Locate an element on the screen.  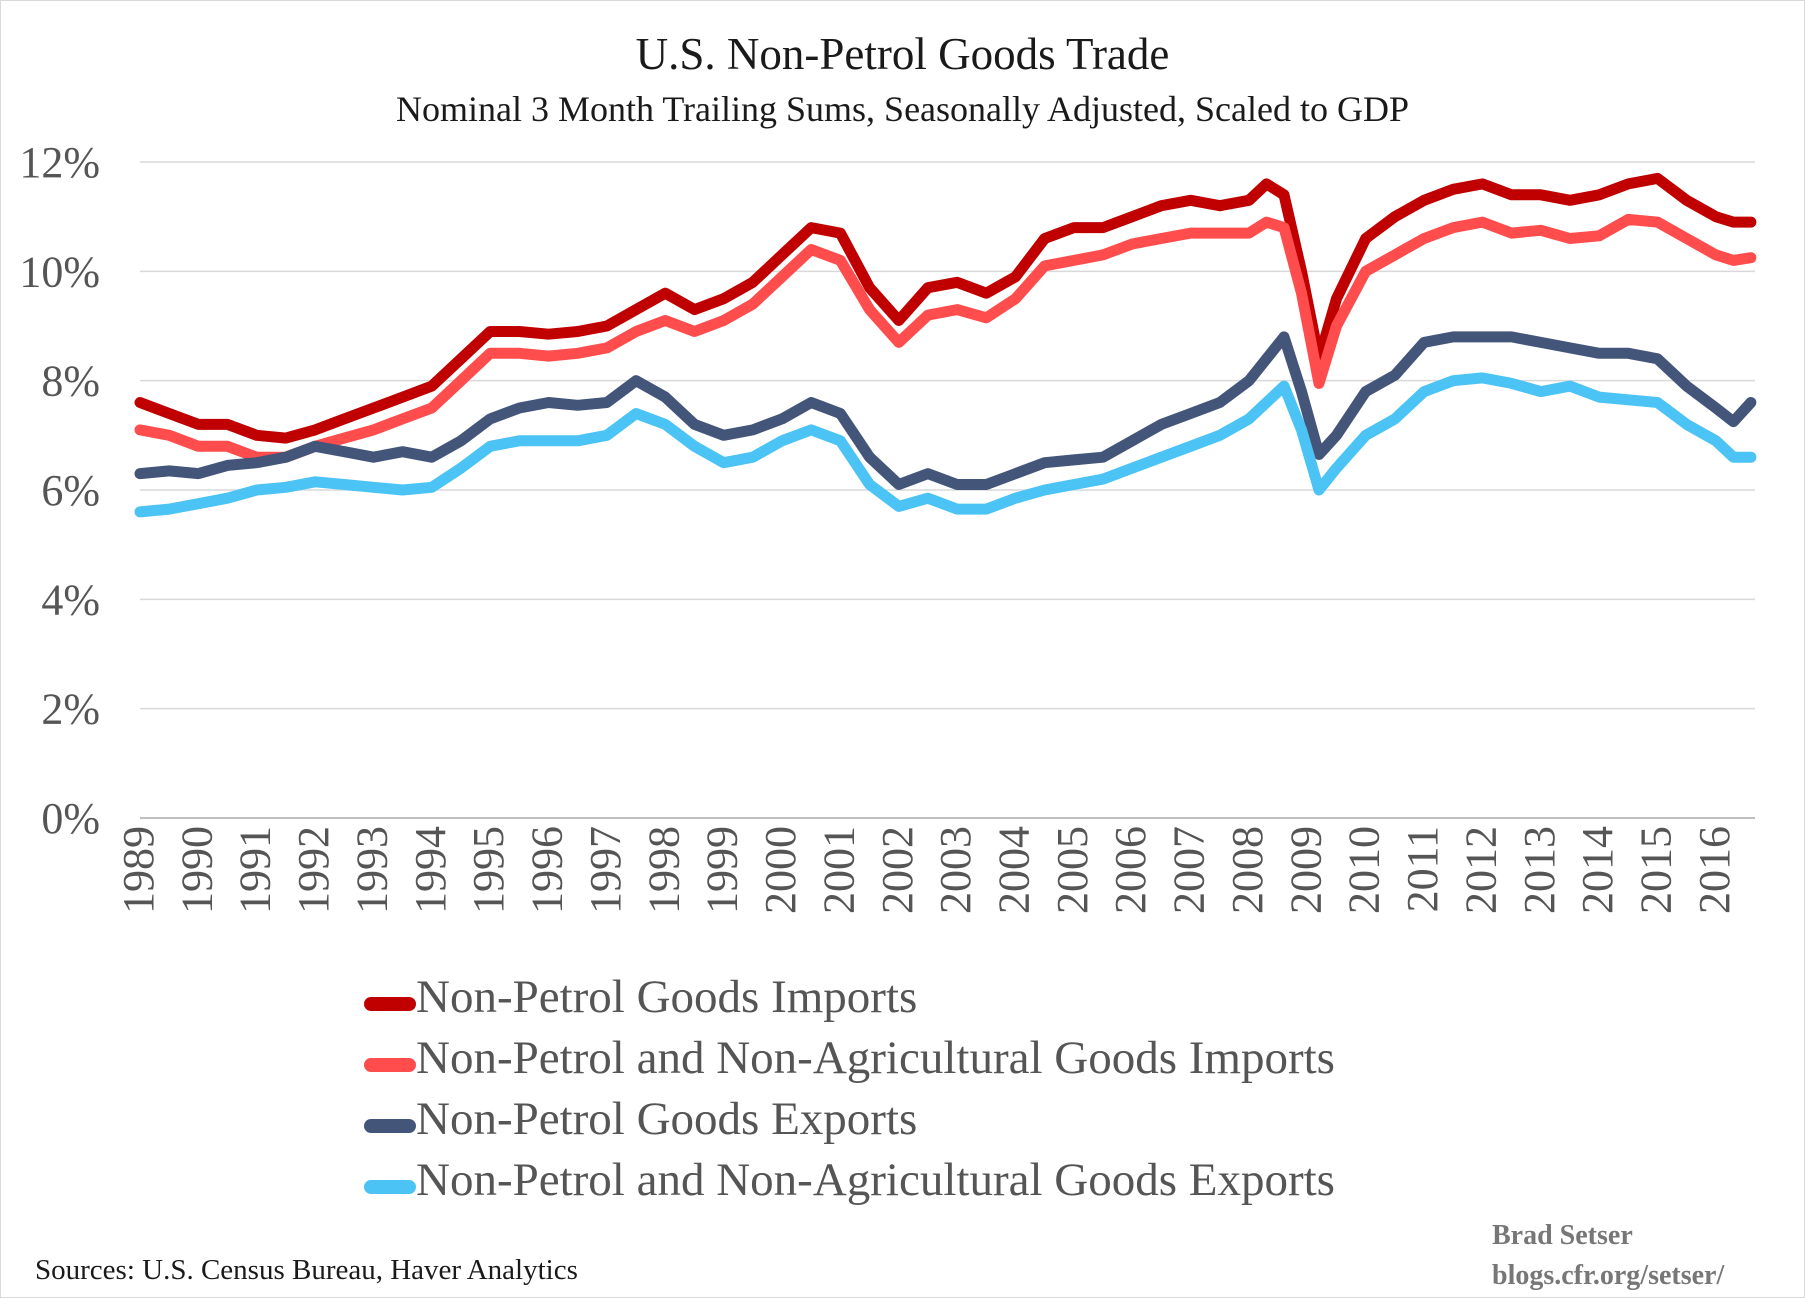
legend-label-exports: Non-Petrol Goods Exports is located at coordinates (667, 1119).